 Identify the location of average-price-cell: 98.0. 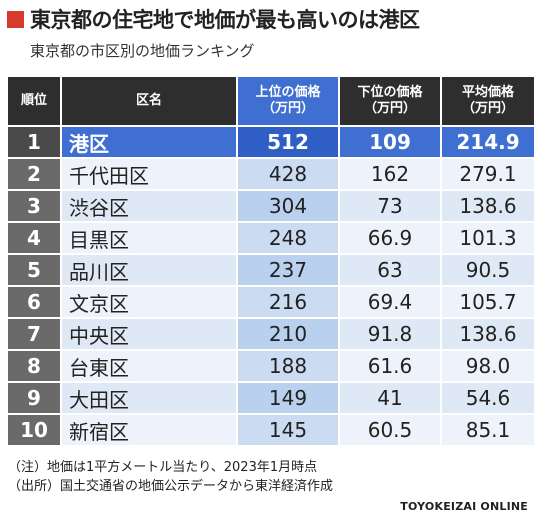
(488, 366).